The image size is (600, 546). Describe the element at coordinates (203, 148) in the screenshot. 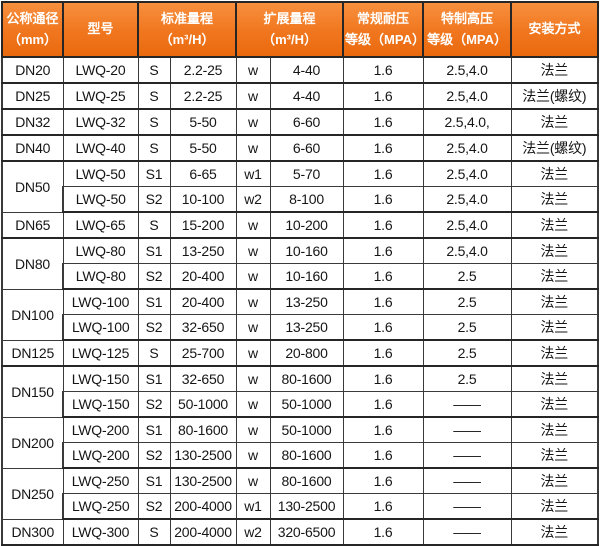

I see `std-range-cell: 5-50` at that location.